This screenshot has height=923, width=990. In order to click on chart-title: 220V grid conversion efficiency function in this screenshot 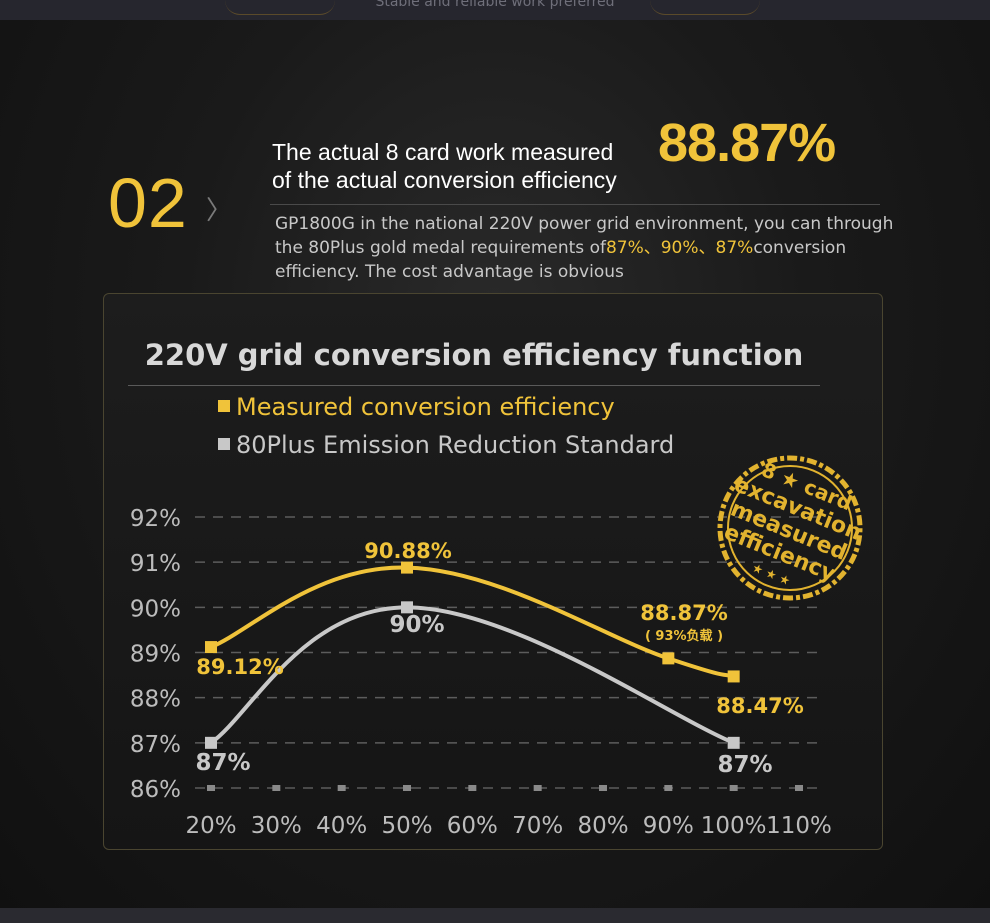, I will do `click(474, 355)`.